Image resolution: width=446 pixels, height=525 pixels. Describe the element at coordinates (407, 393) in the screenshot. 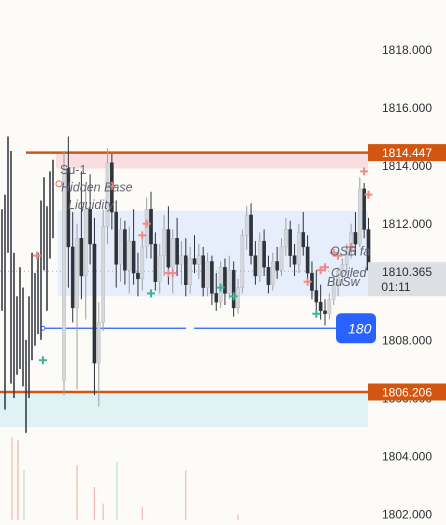

I see `lower-level-label: 1806.206` at that location.